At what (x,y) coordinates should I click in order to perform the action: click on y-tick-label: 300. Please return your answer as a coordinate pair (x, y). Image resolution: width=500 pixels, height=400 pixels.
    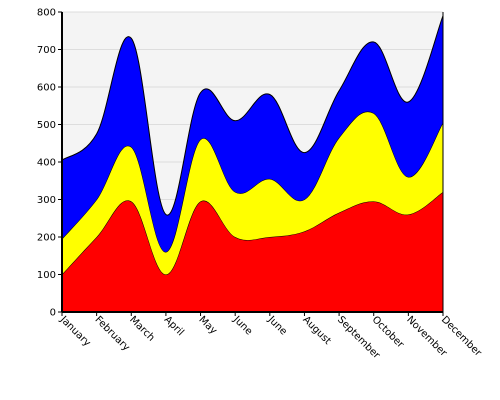
    Looking at the image, I should click on (46, 200).